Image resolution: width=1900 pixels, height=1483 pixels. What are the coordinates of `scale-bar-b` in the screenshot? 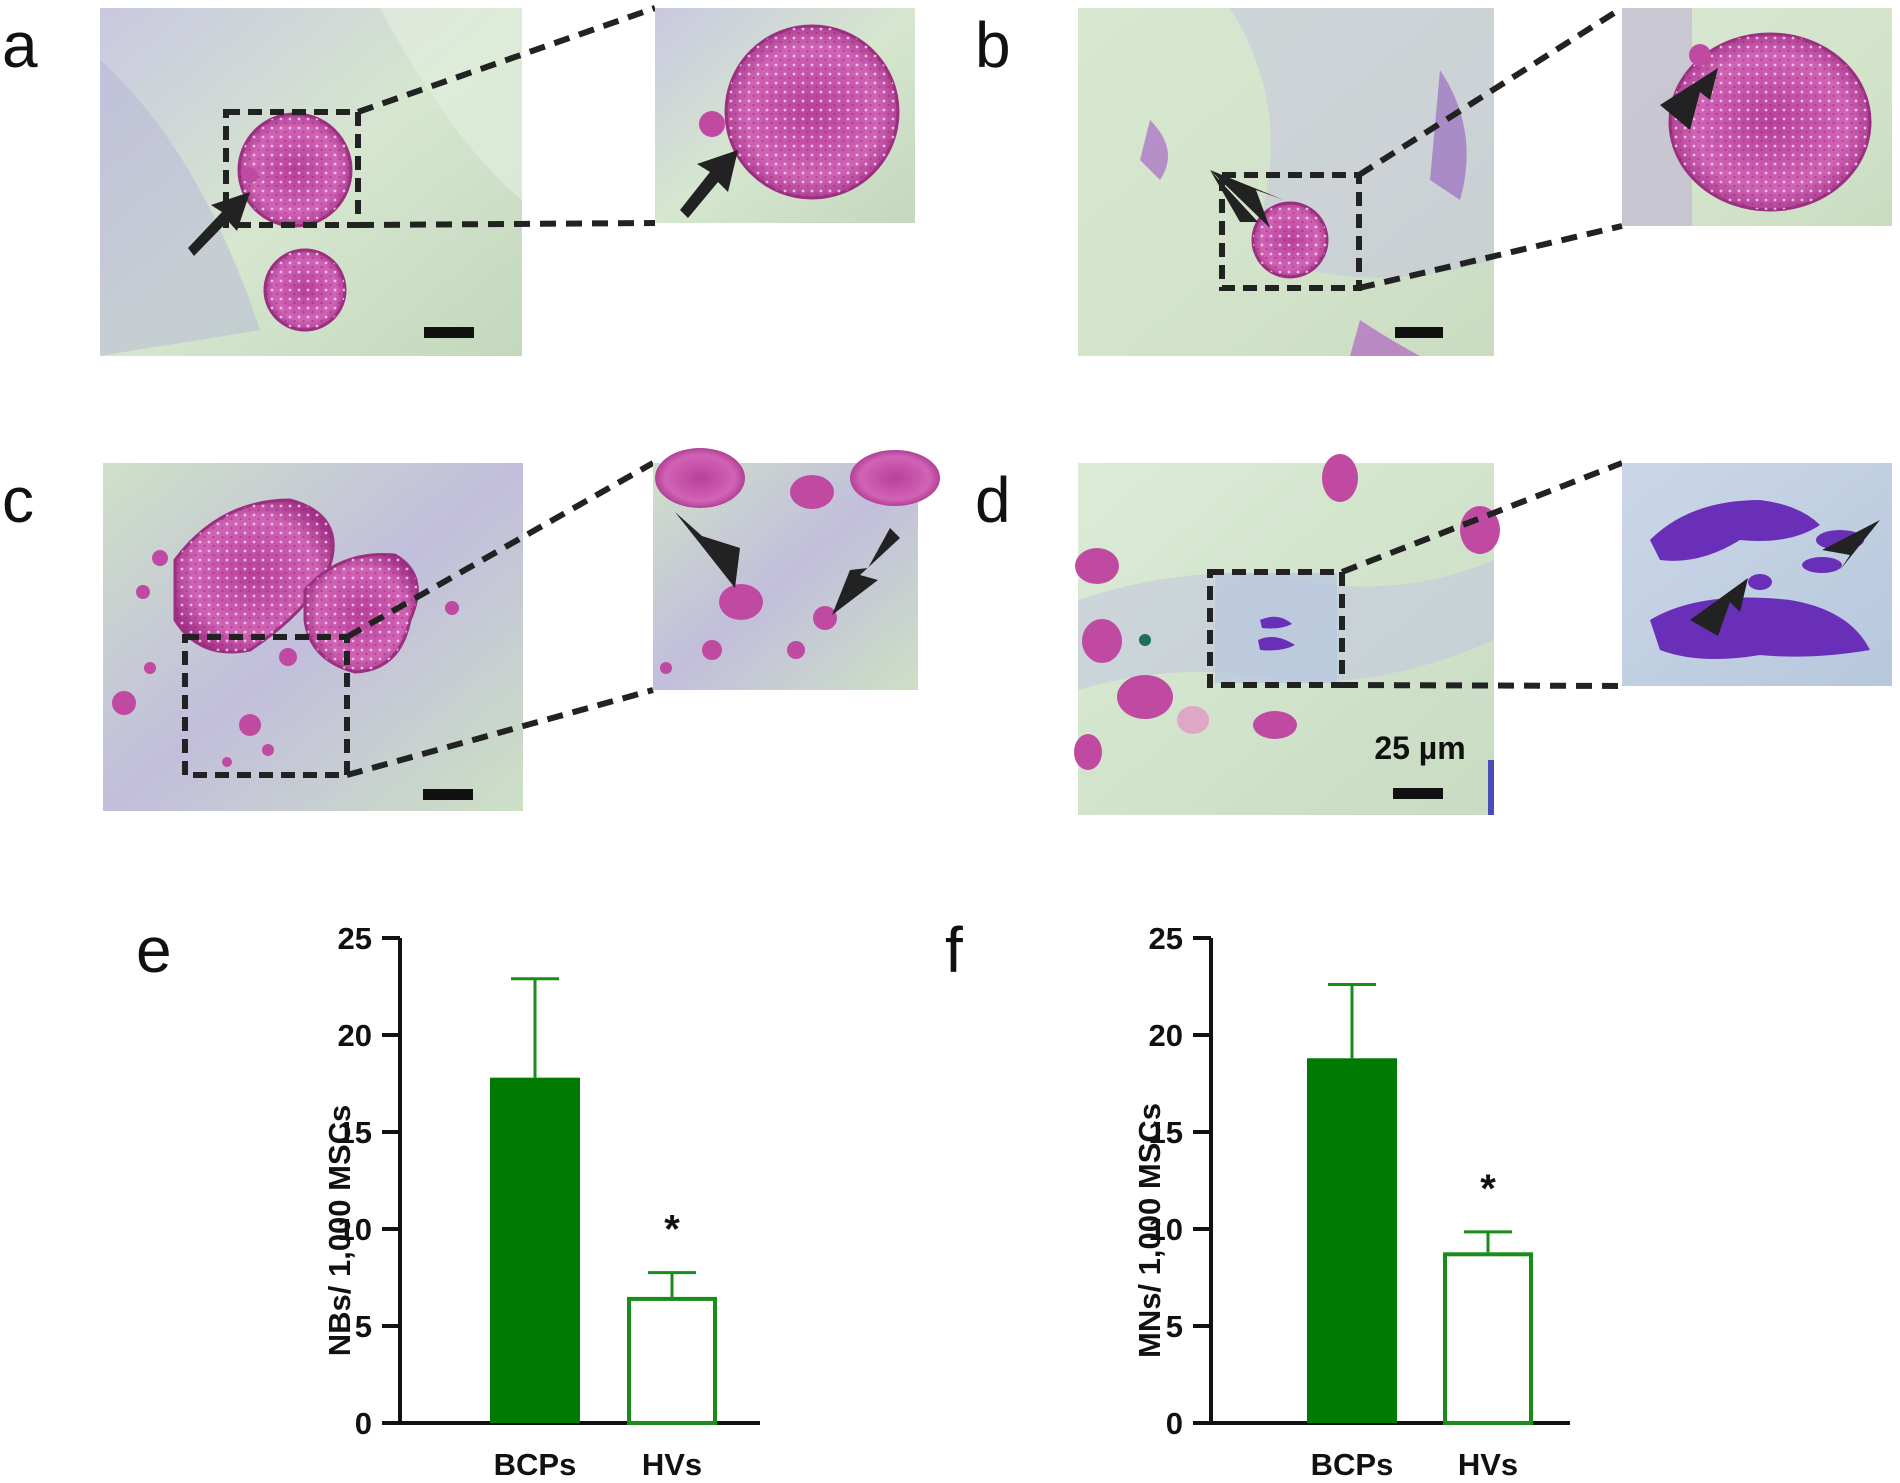 It's located at (1419, 332).